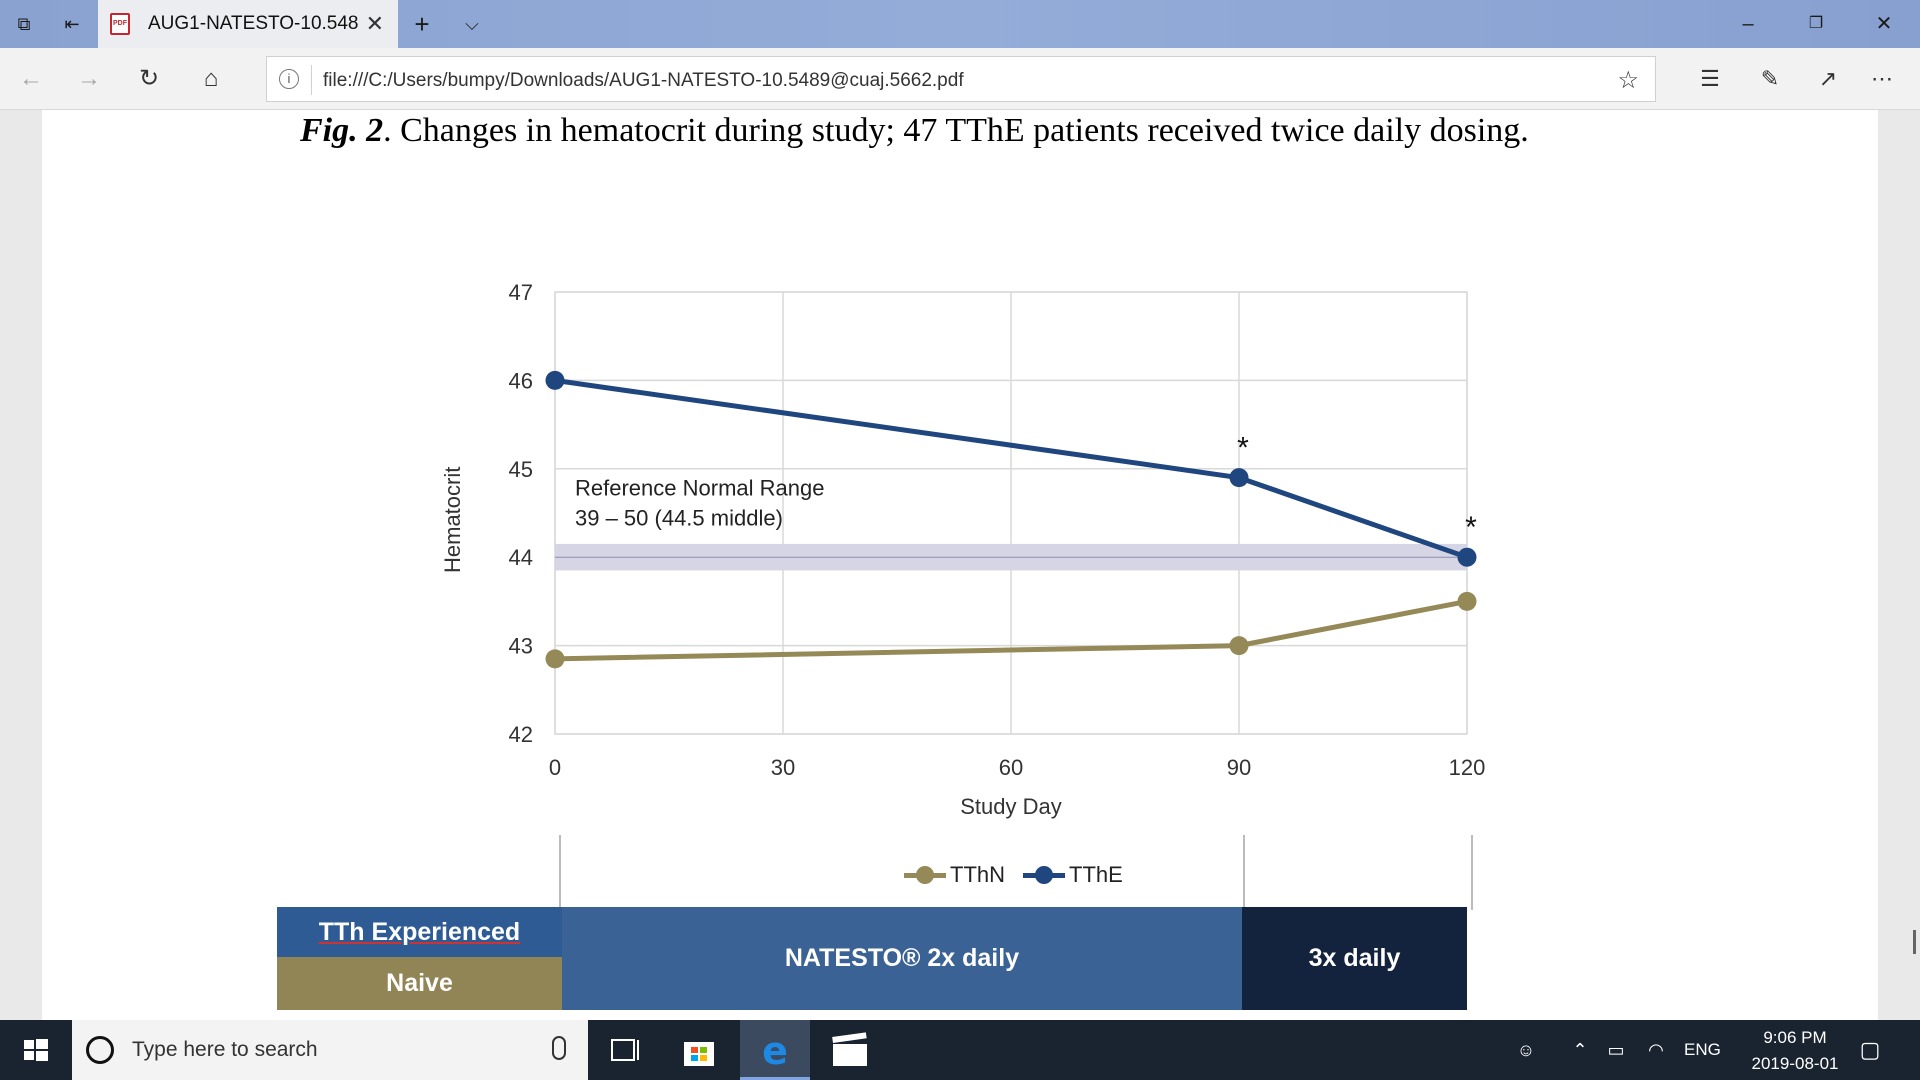 The height and width of the screenshot is (1080, 1920). I want to click on windows-logo-icon, so click(36, 1050).